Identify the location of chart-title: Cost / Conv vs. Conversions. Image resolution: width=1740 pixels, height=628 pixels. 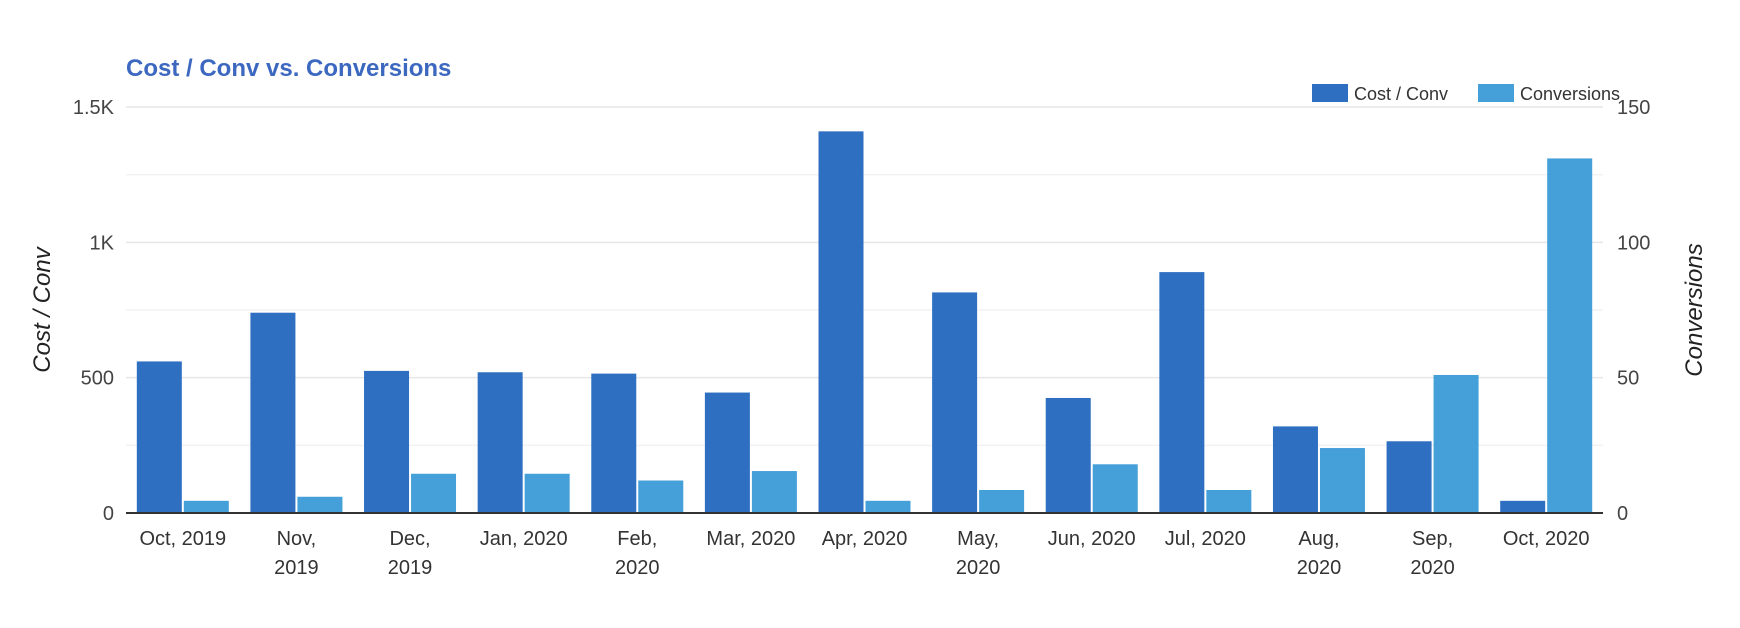
(288, 68).